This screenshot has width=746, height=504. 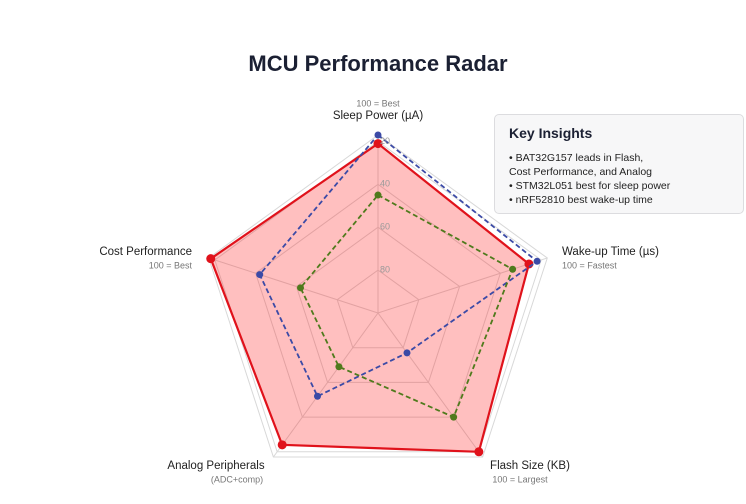 I want to click on axis-label: Wake-up Time (µs), so click(x=610, y=252).